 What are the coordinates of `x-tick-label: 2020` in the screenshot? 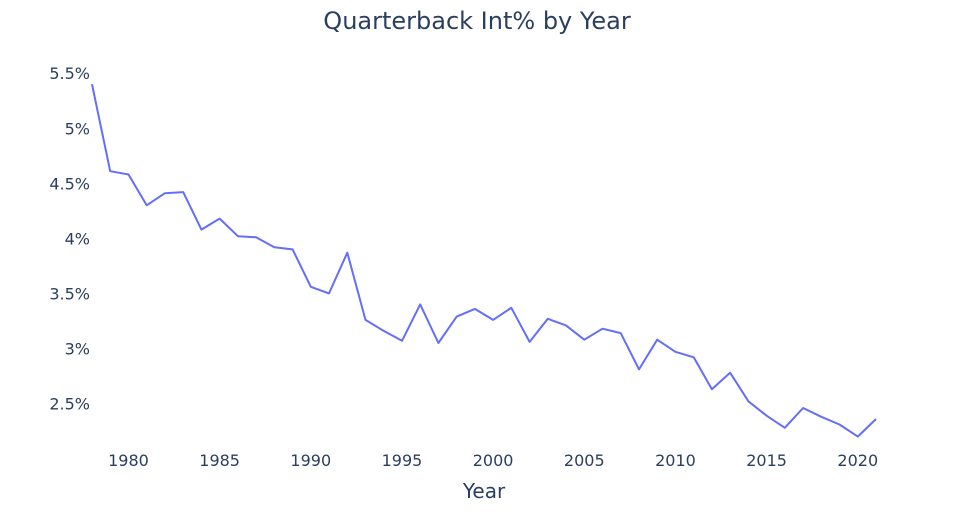 It's located at (857, 460).